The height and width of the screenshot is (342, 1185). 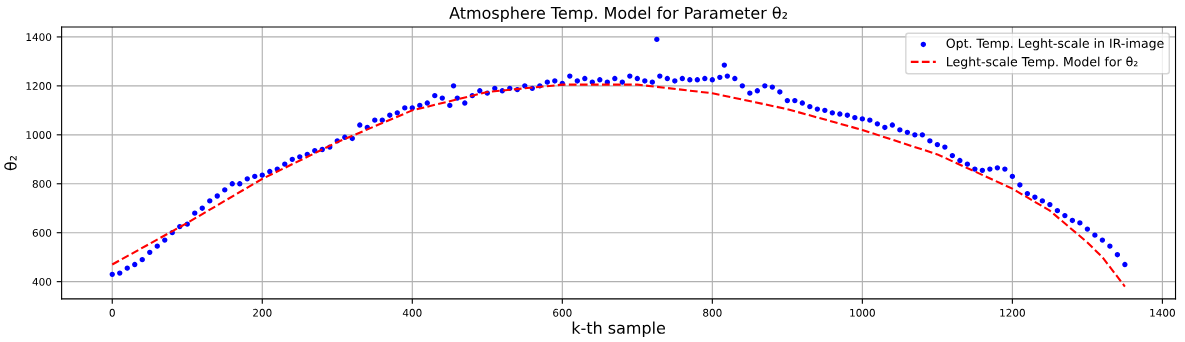 I want to click on y-tick-label: 800, so click(x=42, y=183).